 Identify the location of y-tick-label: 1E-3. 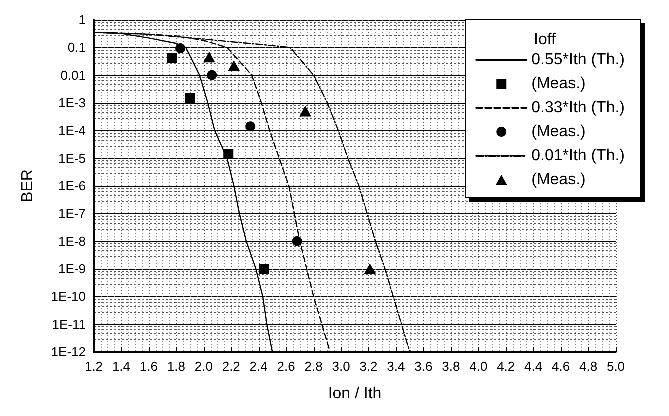
(72, 103).